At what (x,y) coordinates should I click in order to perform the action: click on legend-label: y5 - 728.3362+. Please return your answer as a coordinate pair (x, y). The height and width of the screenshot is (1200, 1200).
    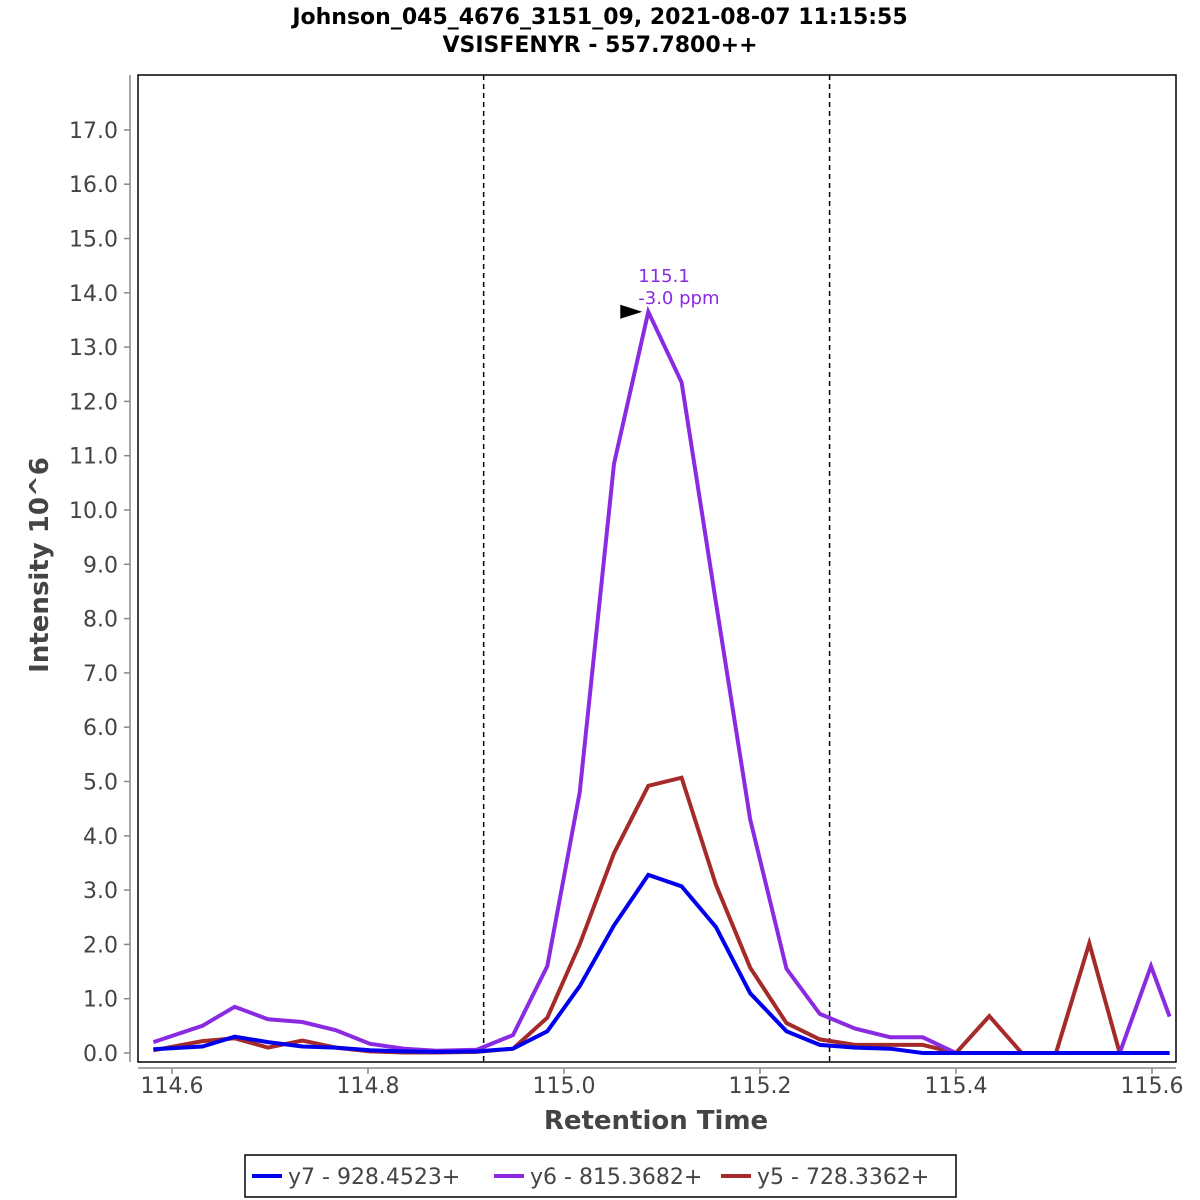
    Looking at the image, I should click on (843, 1177).